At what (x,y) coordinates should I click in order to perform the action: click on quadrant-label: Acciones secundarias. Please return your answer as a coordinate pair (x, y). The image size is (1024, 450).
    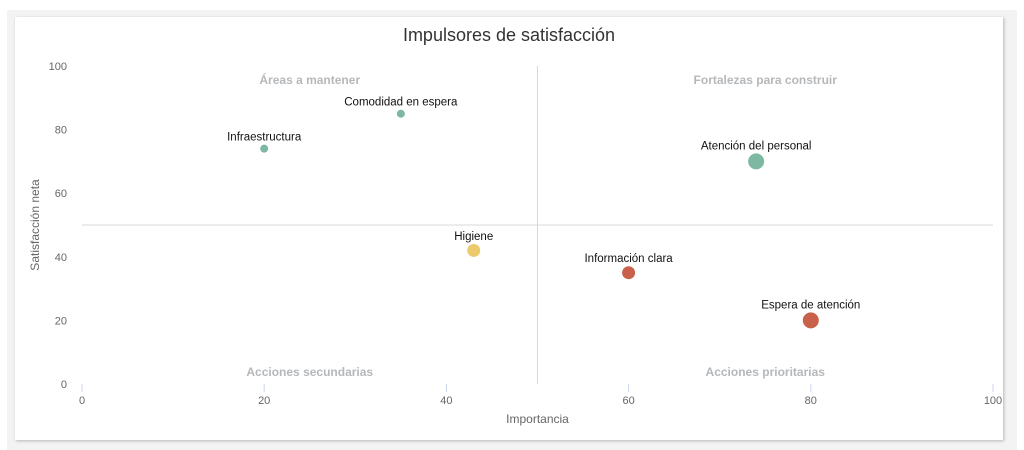
    Looking at the image, I should click on (309, 372).